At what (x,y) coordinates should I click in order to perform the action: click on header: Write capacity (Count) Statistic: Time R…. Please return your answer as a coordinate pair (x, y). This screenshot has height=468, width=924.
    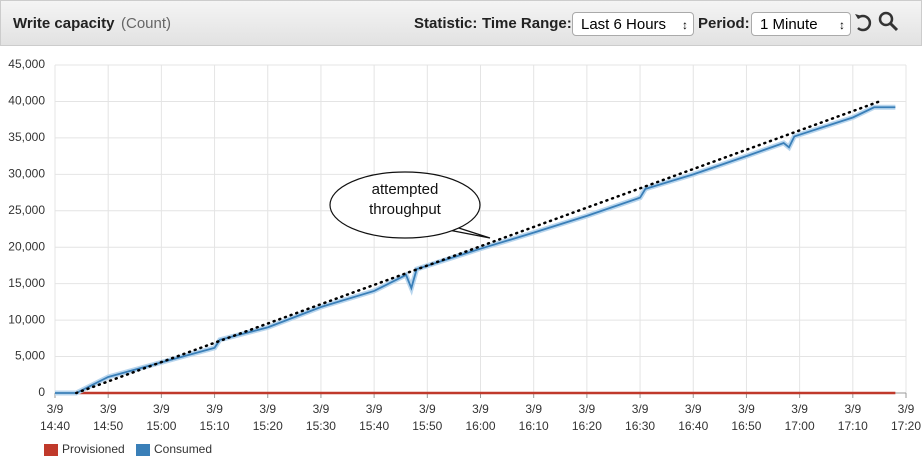
    Looking at the image, I should click on (461, 23).